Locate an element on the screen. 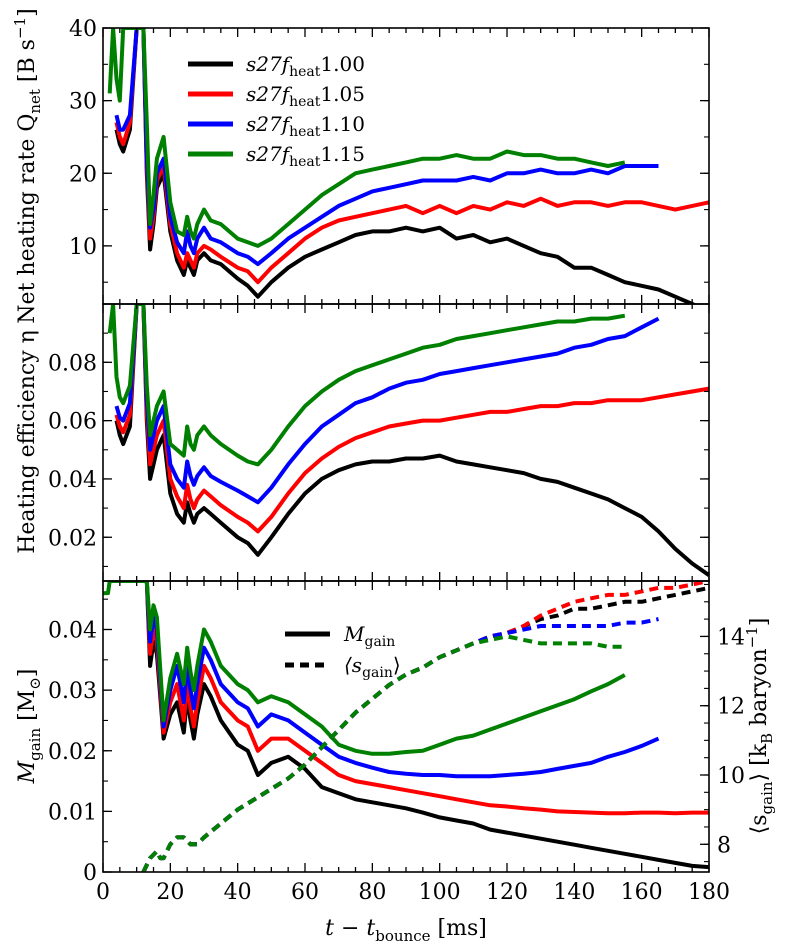  x-tick-label: 140 is located at coordinates (574, 892).